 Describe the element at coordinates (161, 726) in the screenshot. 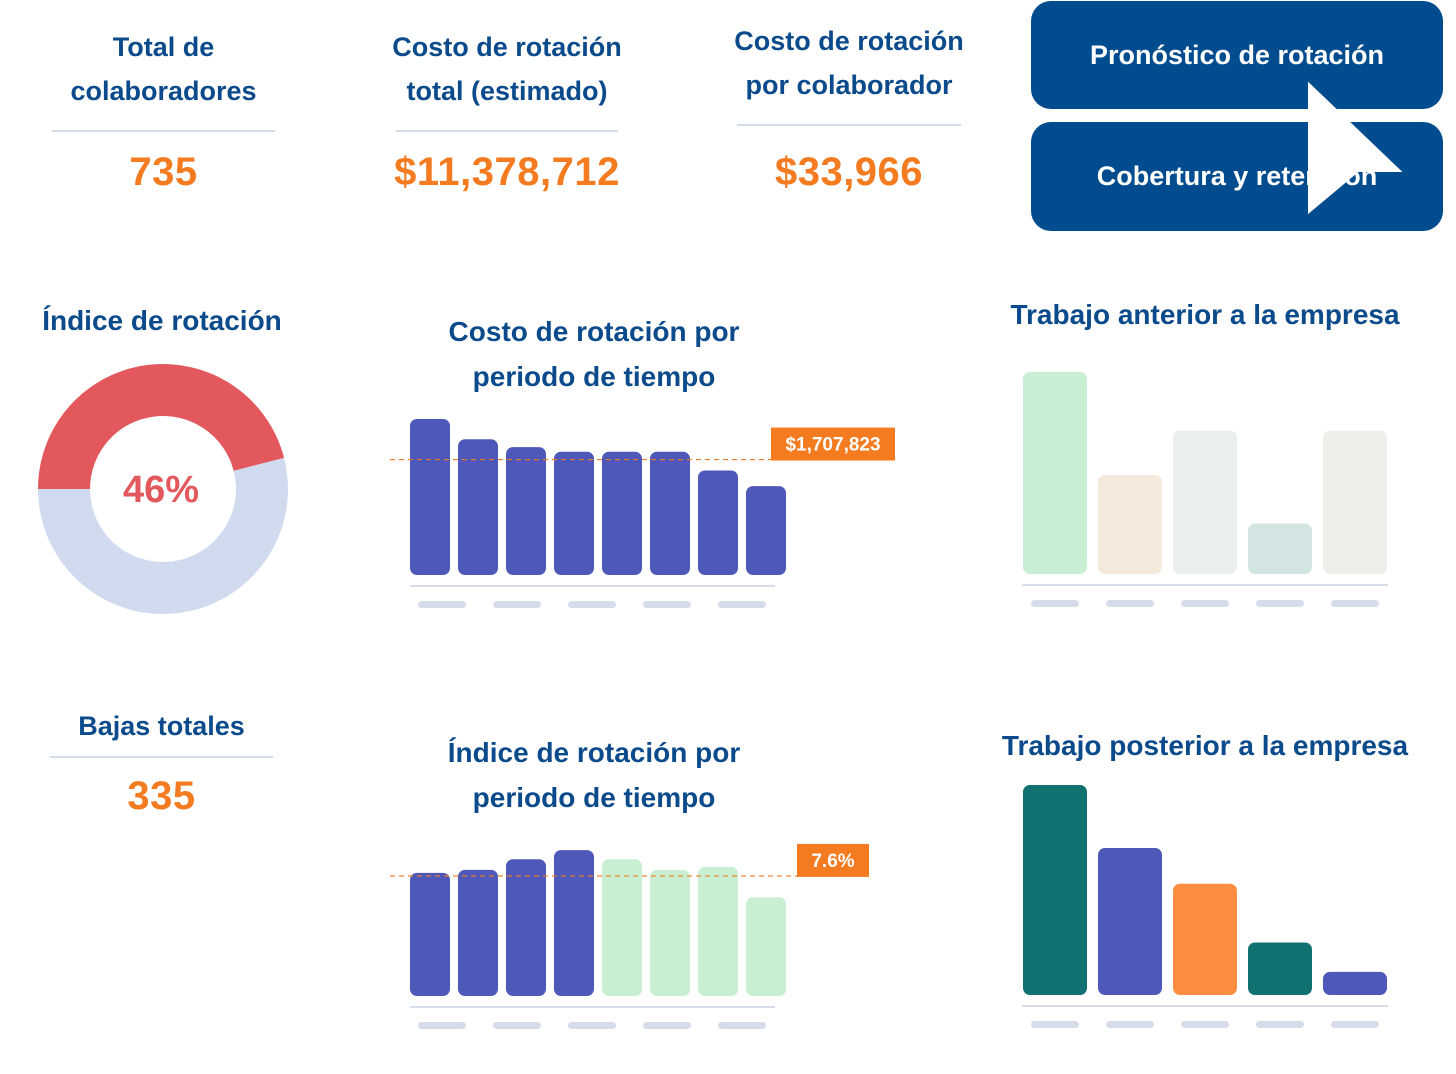

I see `kpi-title: Bajas totales` at that location.